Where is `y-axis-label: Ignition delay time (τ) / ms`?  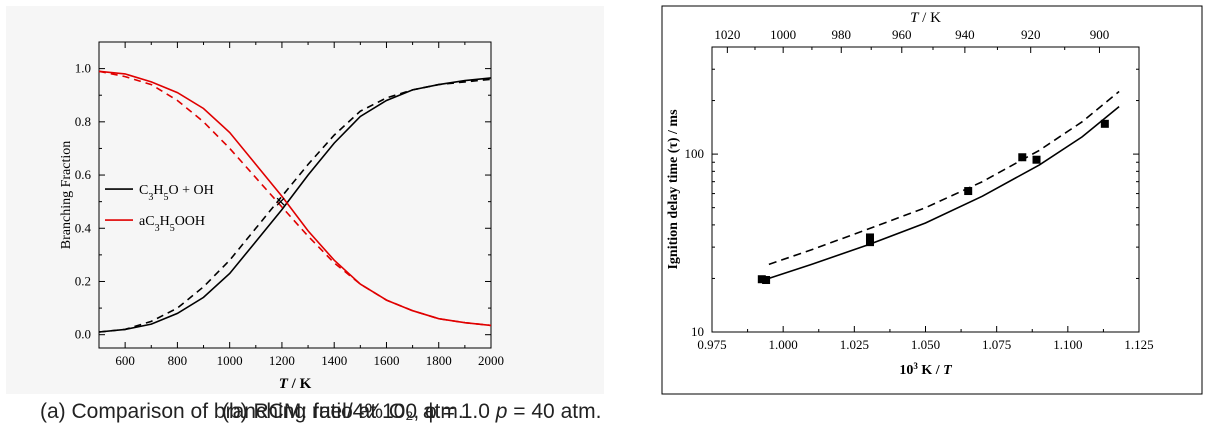 y-axis-label: Ignition delay time (τ) / ms is located at coordinates (673, 189).